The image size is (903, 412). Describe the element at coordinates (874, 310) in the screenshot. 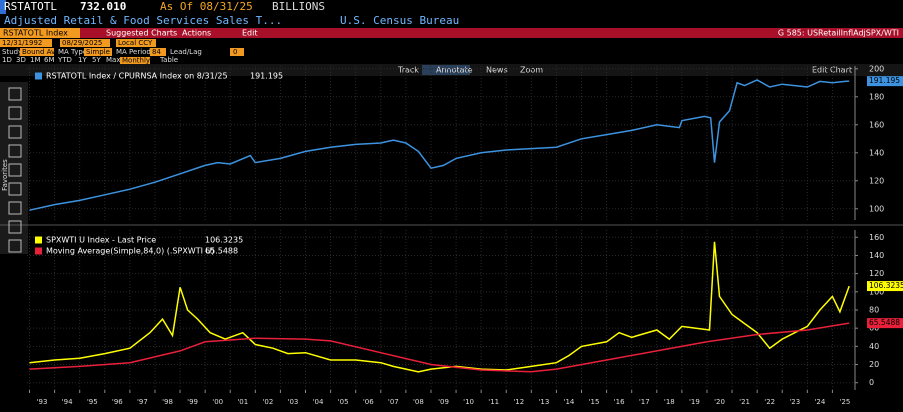

I see `y-tick-label: 80` at that location.